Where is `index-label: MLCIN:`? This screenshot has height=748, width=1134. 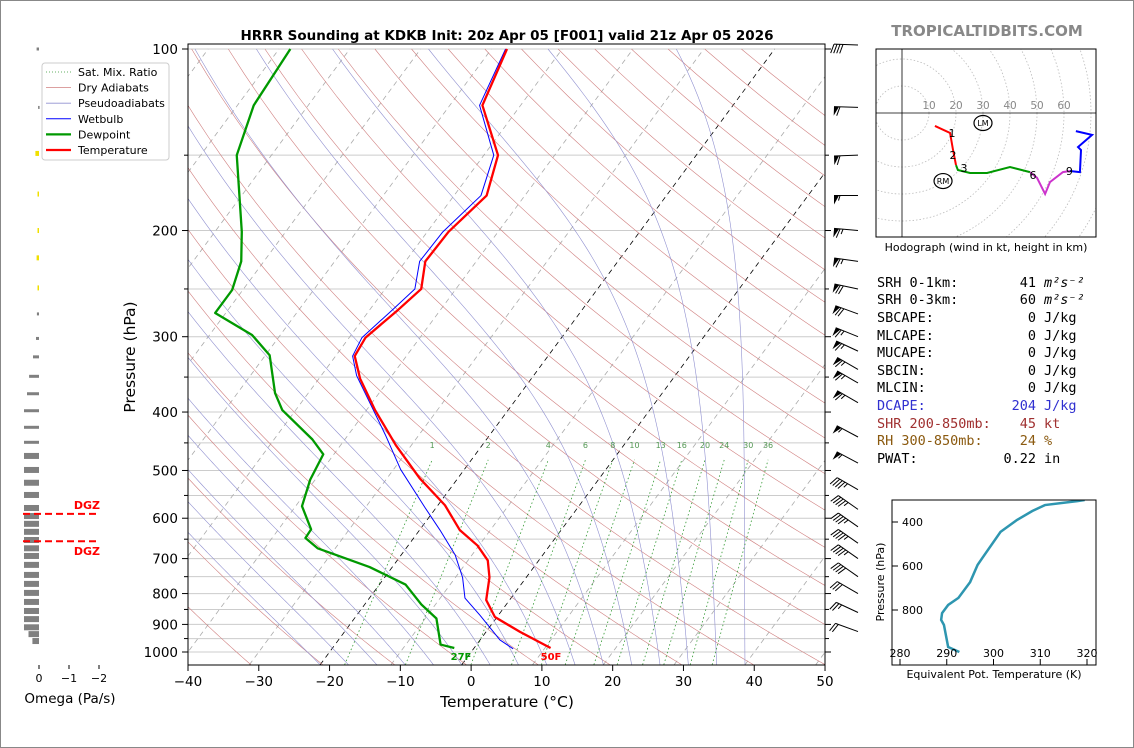 index-label: MLCIN: is located at coordinates (901, 388).